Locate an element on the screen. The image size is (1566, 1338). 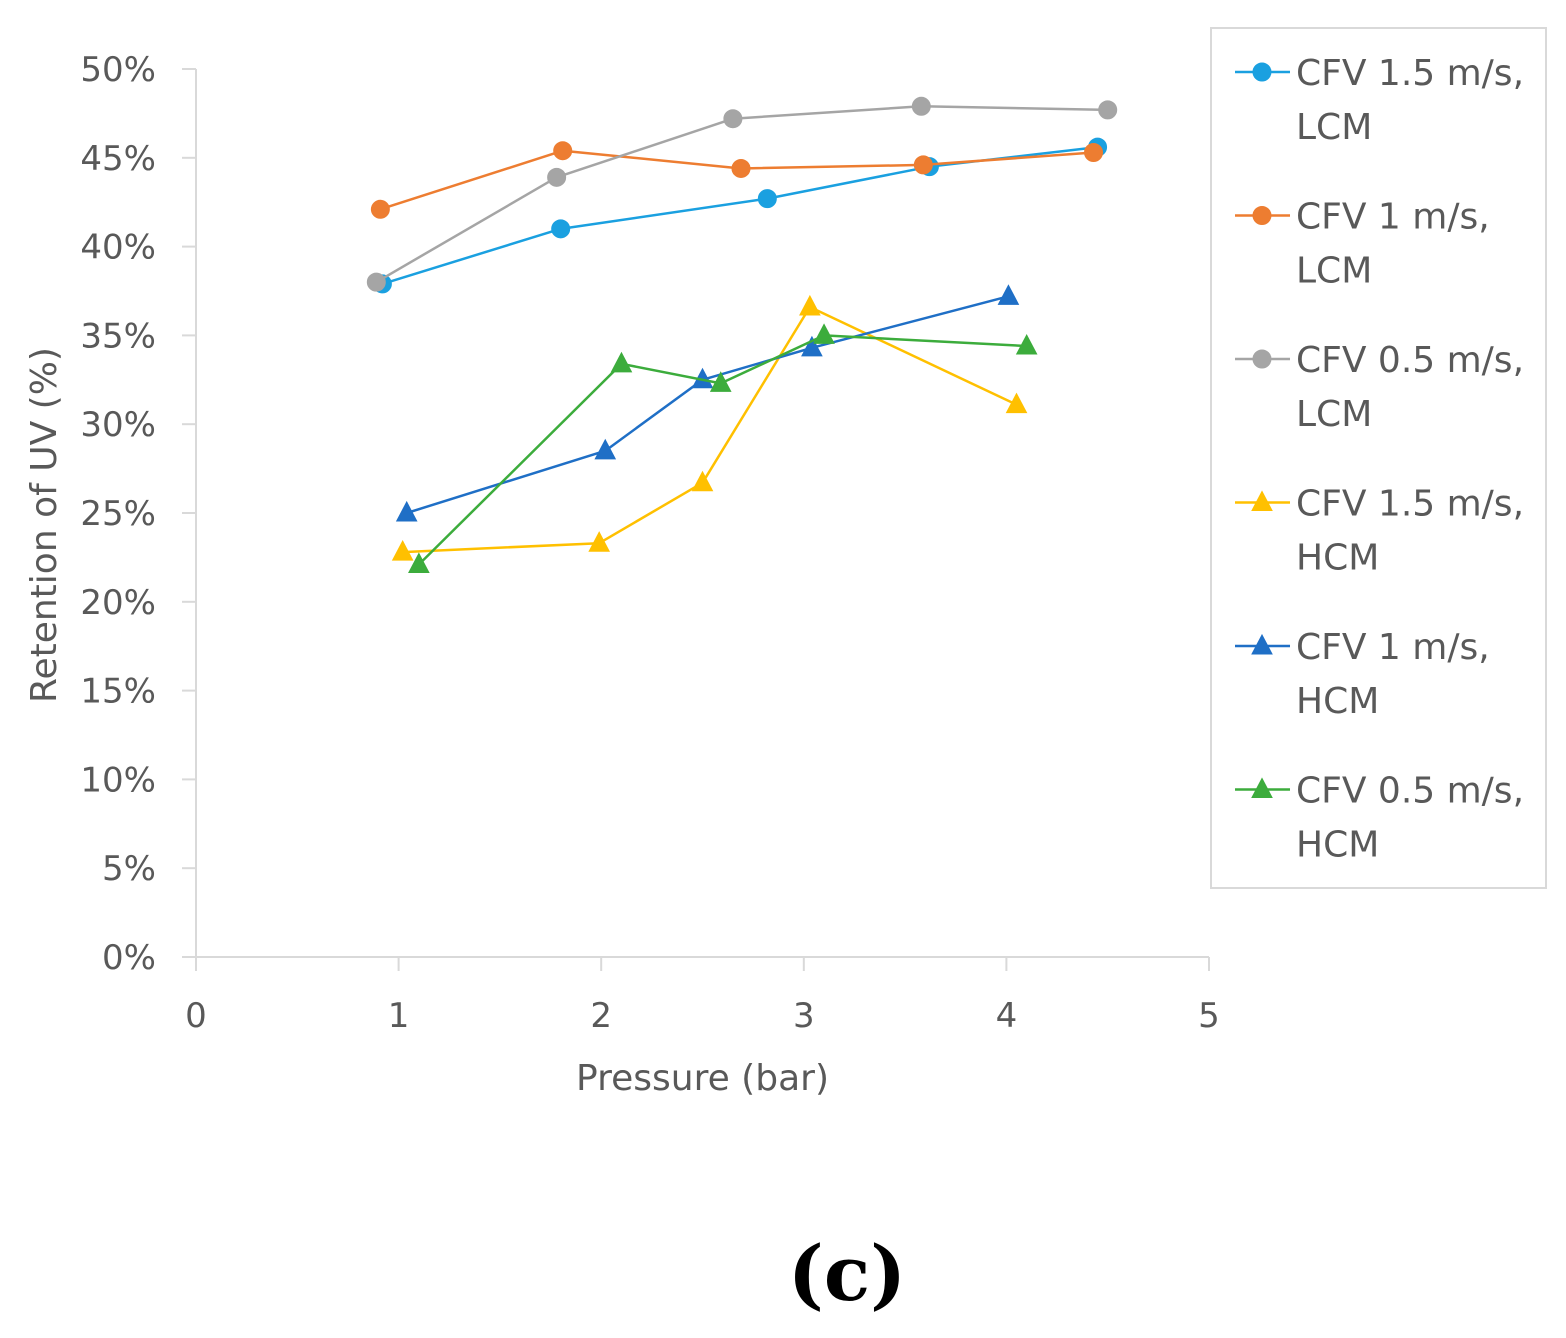
legend-item: CFV 0.5 m/s, HCM is located at coordinates (1379, 818).